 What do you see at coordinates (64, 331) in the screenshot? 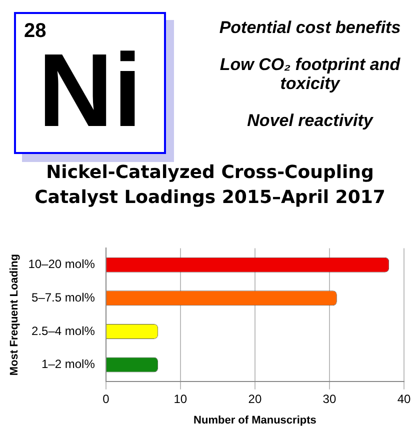
I see `y-tick-label: 2.5–4 mol%` at bounding box center [64, 331].